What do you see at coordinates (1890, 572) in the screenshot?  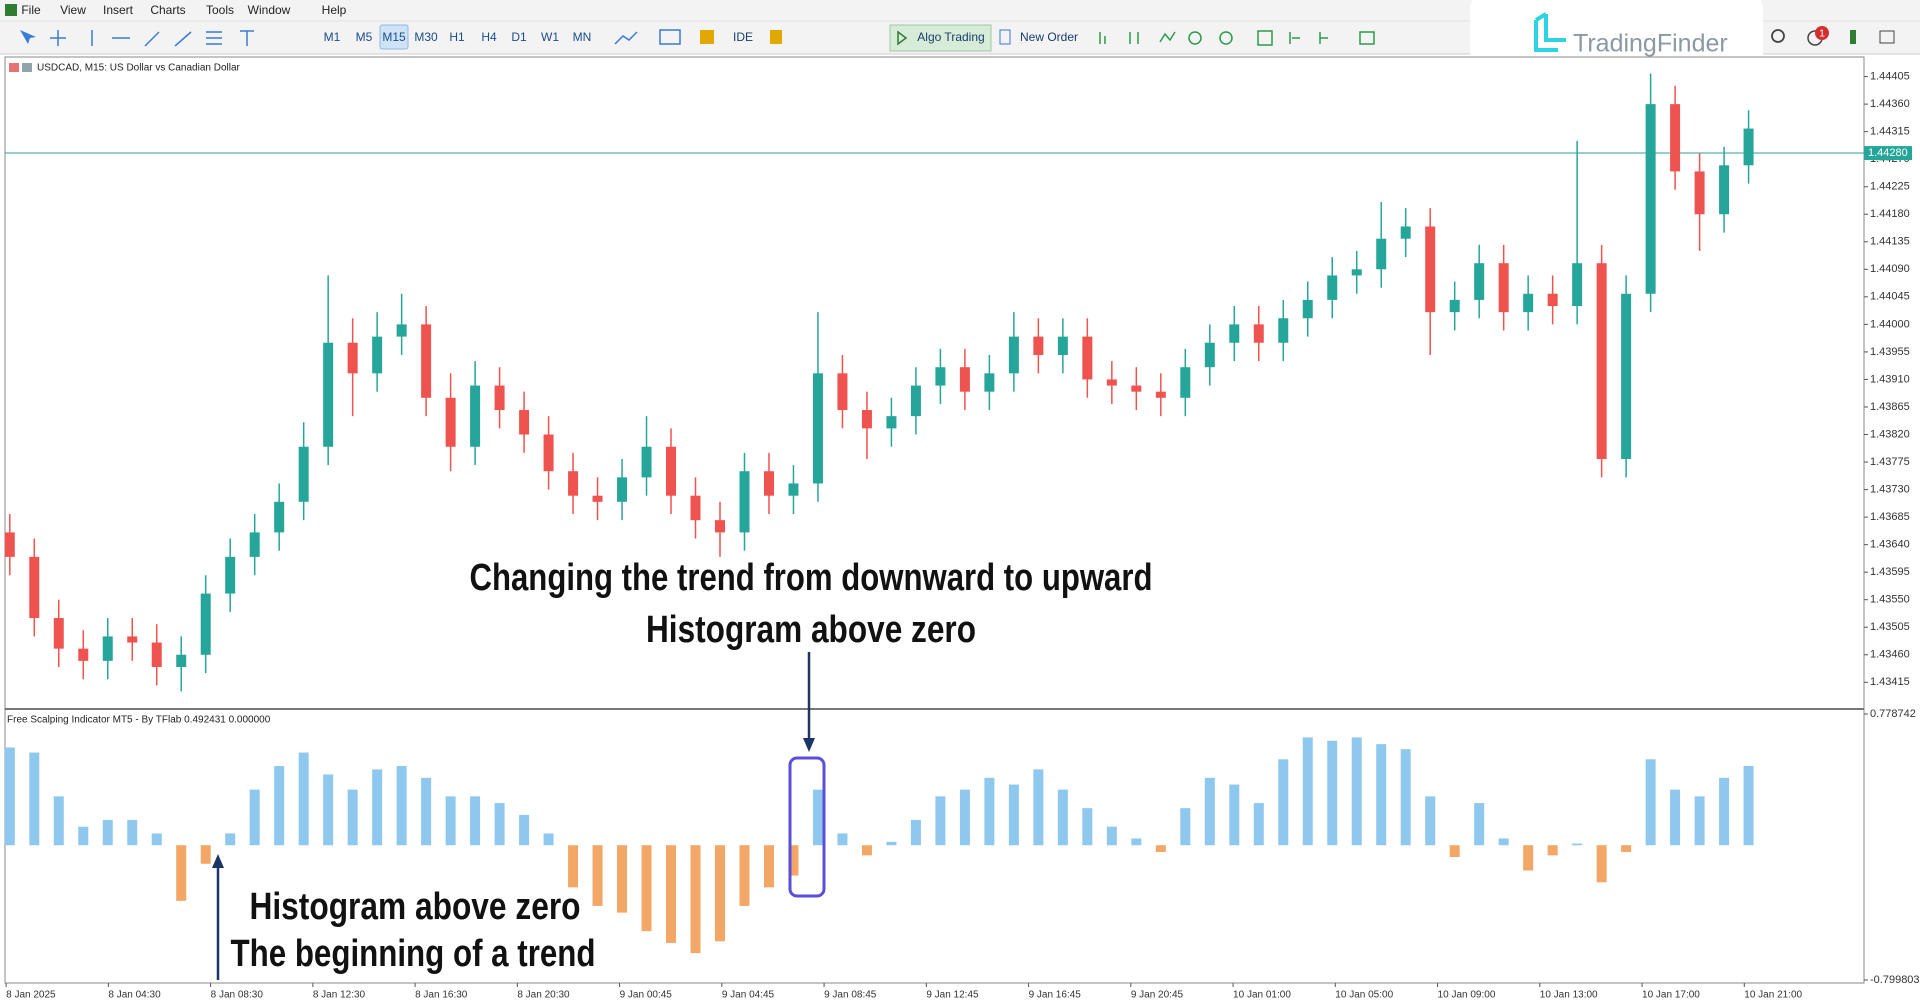 I see `y-tick-label: 1.43595` at bounding box center [1890, 572].